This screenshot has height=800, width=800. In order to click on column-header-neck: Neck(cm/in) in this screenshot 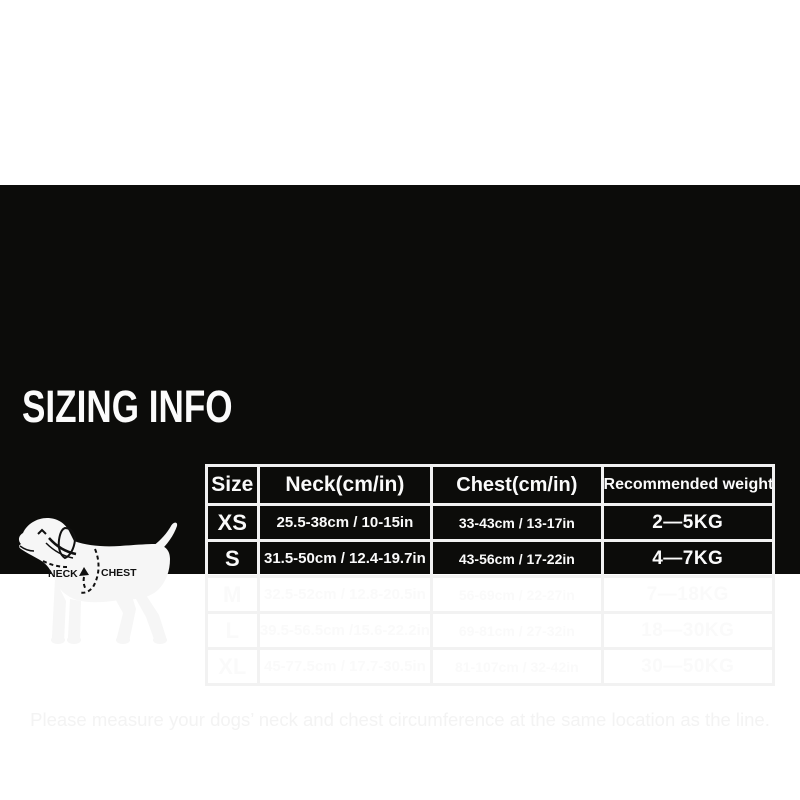, I will do `click(345, 485)`.